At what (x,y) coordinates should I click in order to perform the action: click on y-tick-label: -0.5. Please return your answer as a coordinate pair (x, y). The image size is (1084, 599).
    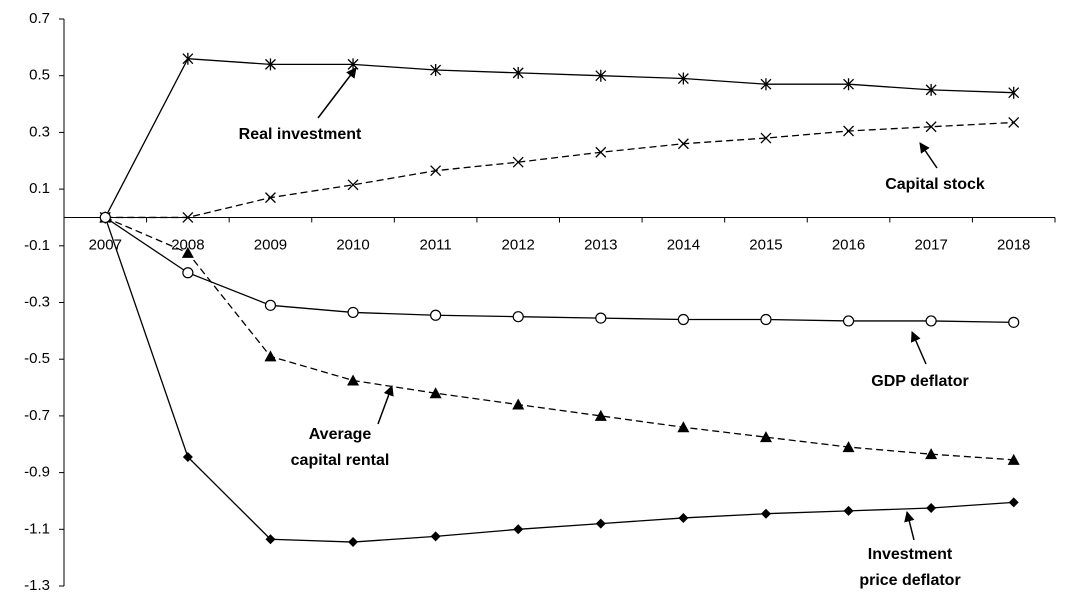
    Looking at the image, I should click on (37, 358).